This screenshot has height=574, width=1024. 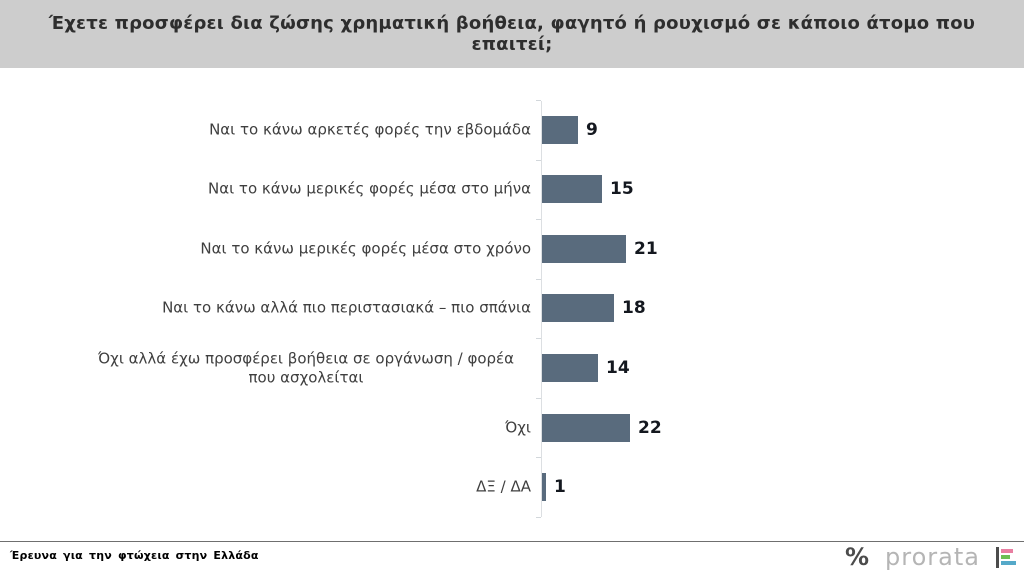 I want to click on category-label: Όχι, so click(x=518, y=427).